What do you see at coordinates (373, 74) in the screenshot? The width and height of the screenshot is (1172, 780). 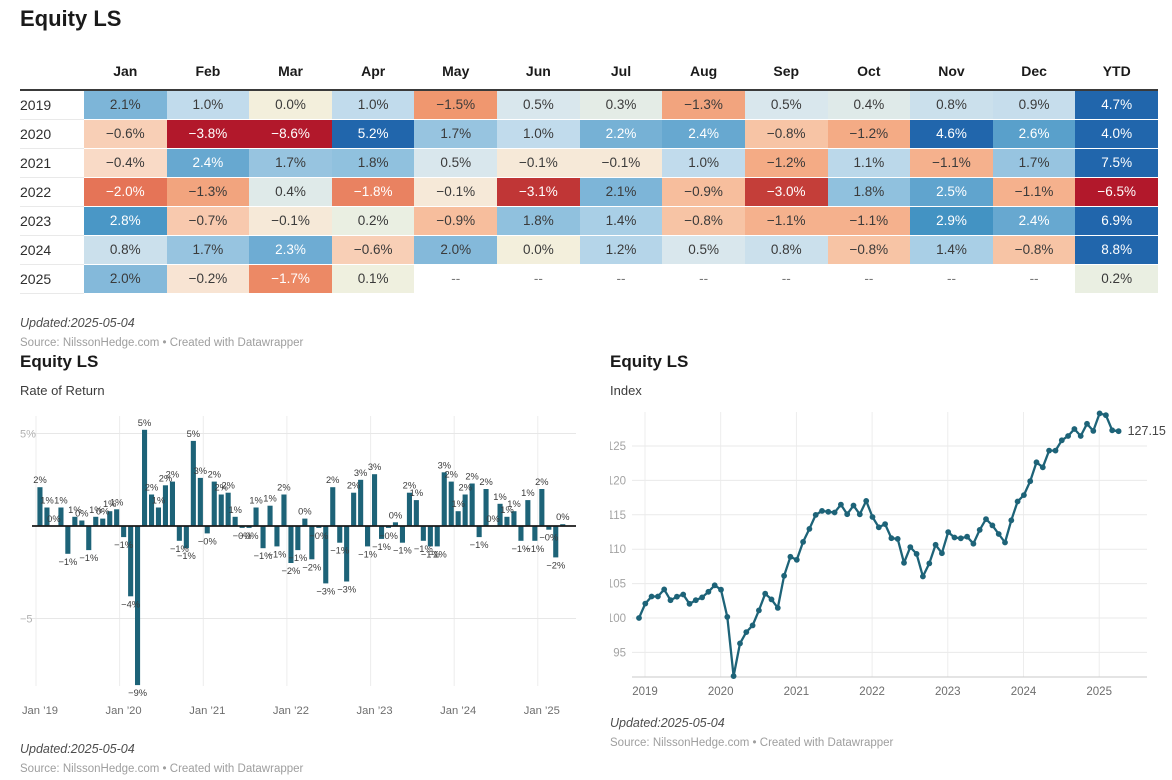 I see `column-header: Apr` at bounding box center [373, 74].